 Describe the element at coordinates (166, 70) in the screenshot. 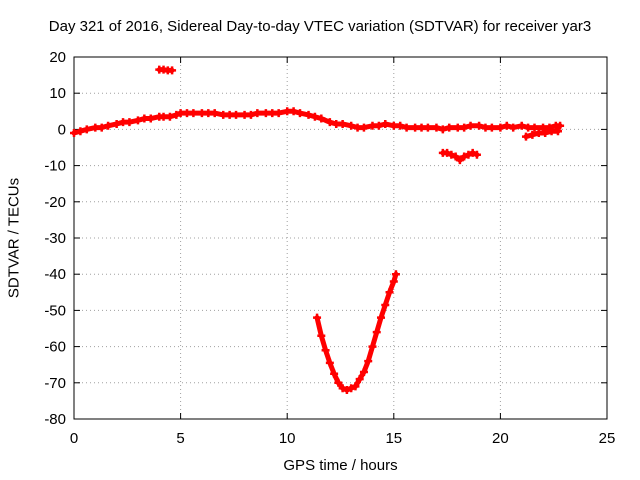

I see `series-outlier-cluster` at that location.